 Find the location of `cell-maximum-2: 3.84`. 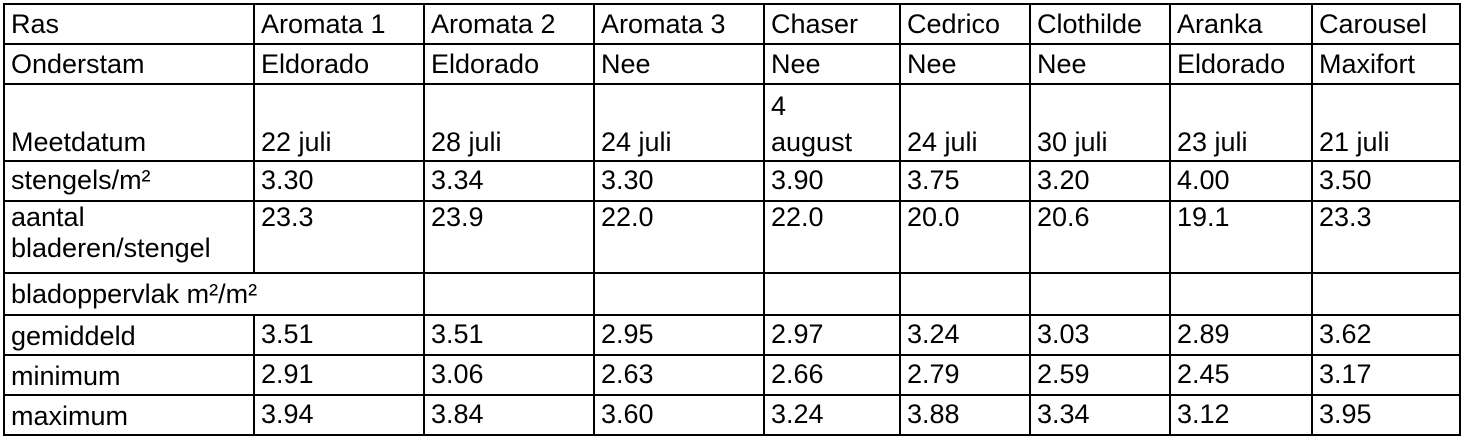

cell-maximum-2: 3.84 is located at coordinates (509, 415).